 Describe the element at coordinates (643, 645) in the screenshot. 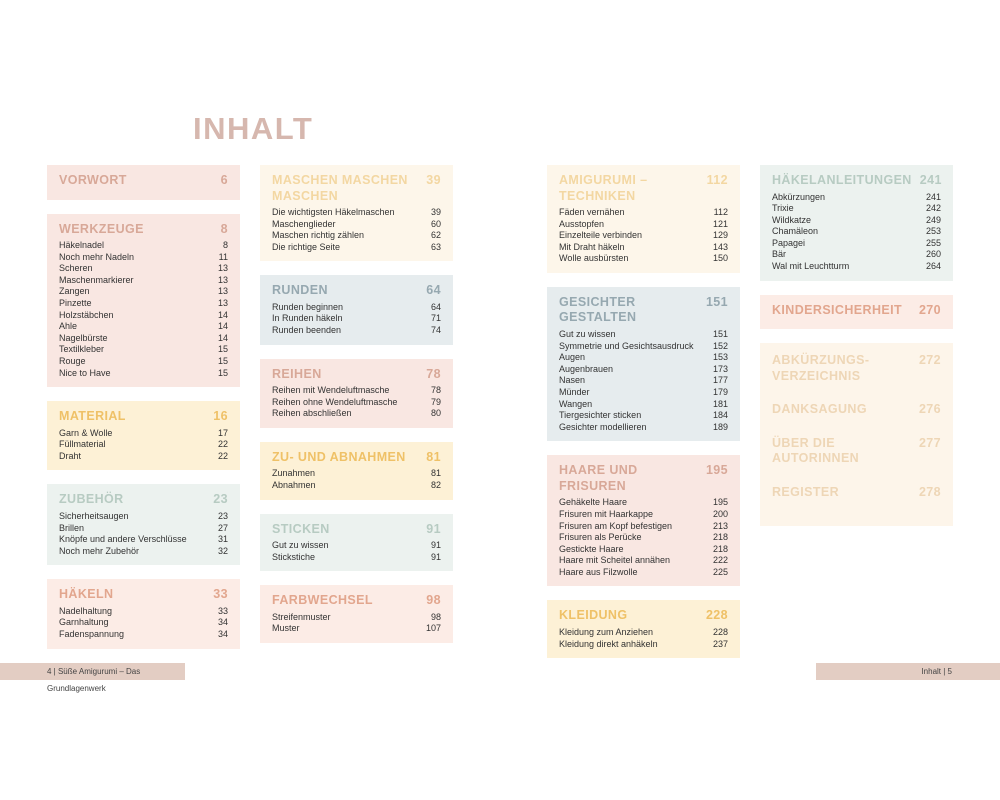

I see `toc-entry: Kleidung direkt anhäkeln 237` at that location.